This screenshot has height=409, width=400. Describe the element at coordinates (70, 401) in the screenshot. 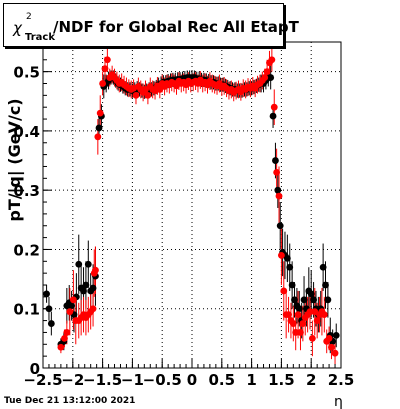

I see `date-stamp: Tue Dec 21 13:12:00 2021` at that location.